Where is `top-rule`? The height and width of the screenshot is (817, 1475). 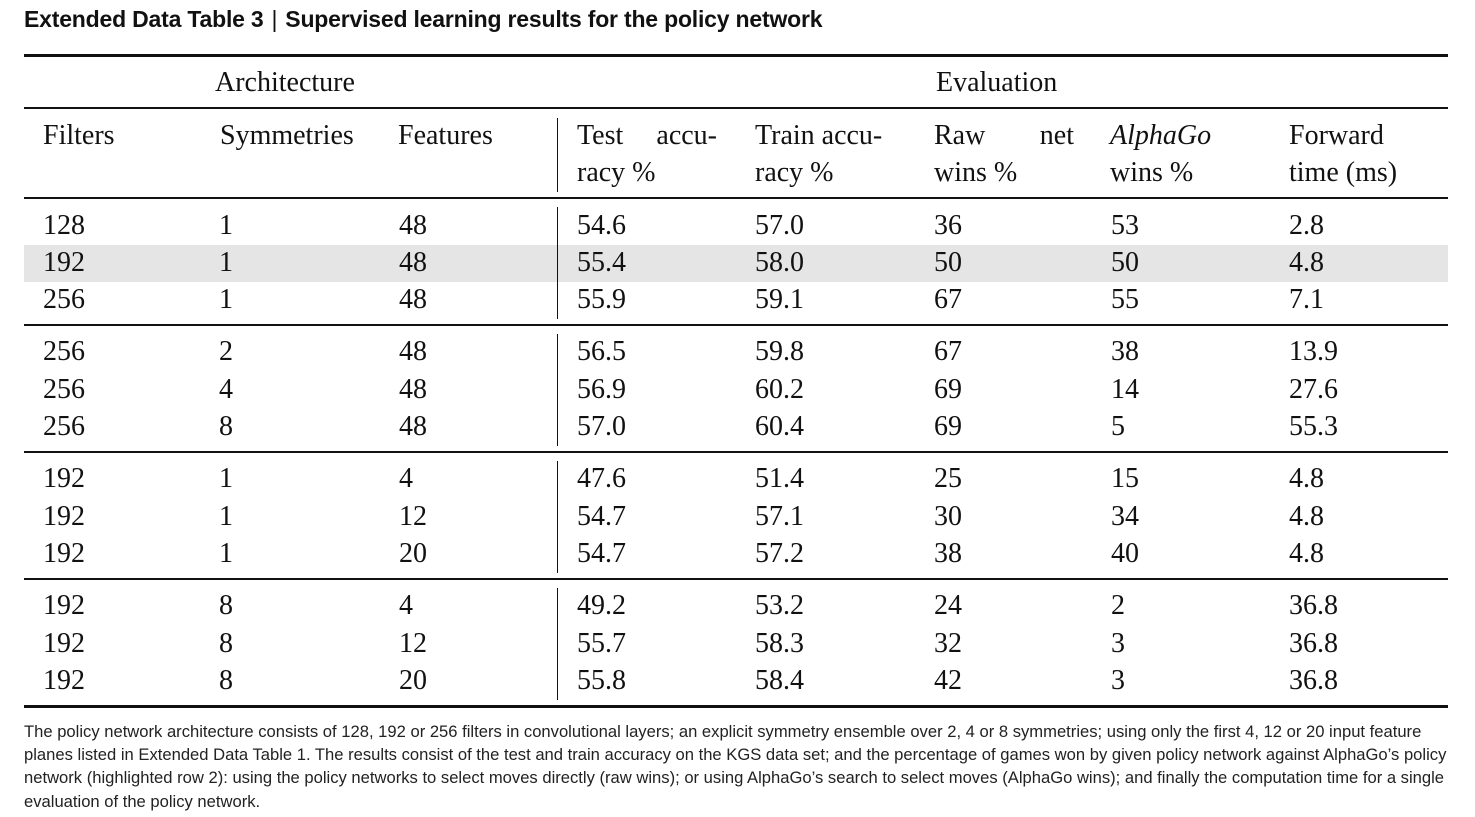 top-rule is located at coordinates (736, 55).